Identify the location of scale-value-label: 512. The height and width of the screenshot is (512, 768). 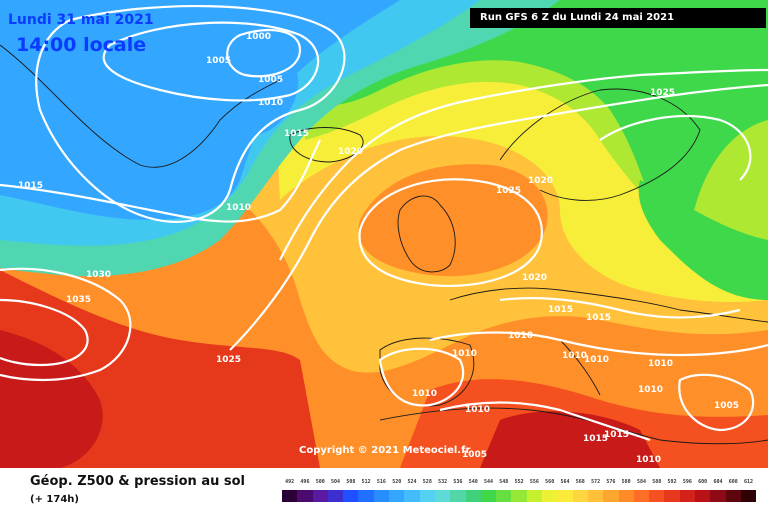
(366, 482).